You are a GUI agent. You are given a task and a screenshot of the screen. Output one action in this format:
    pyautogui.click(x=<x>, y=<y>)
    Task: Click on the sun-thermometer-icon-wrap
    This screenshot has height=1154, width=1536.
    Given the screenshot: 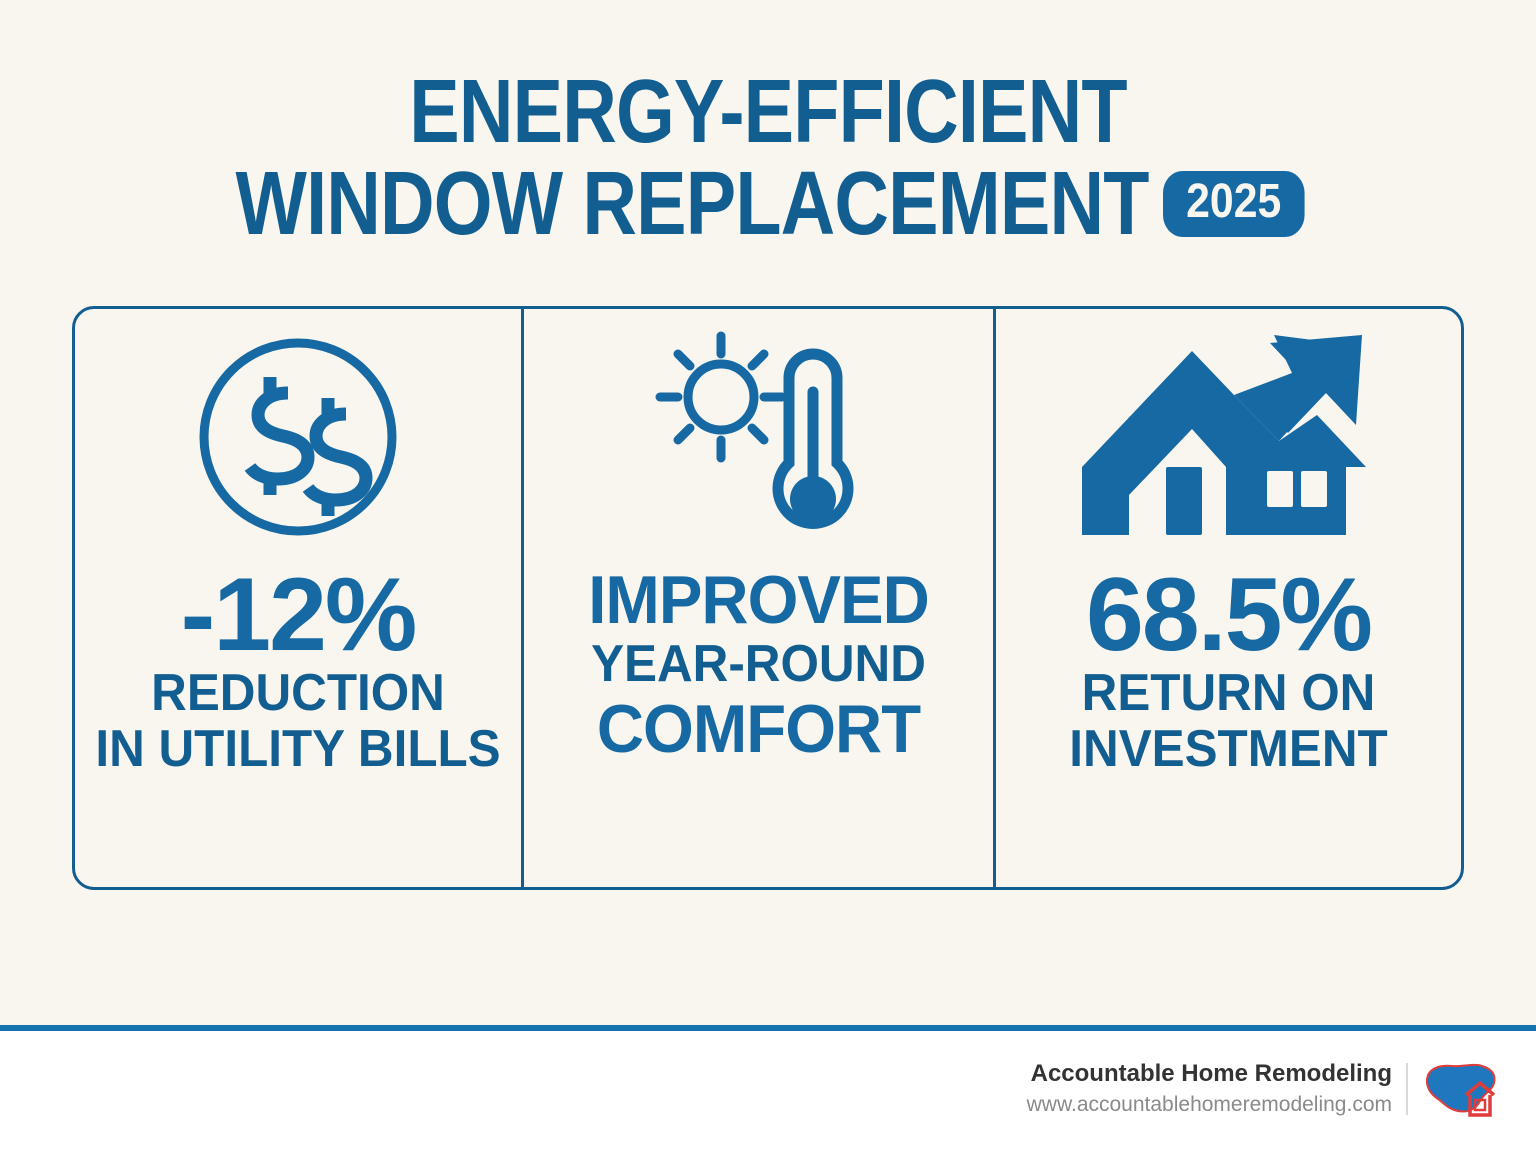 What is the action you would take?
    pyautogui.click(x=759, y=437)
    